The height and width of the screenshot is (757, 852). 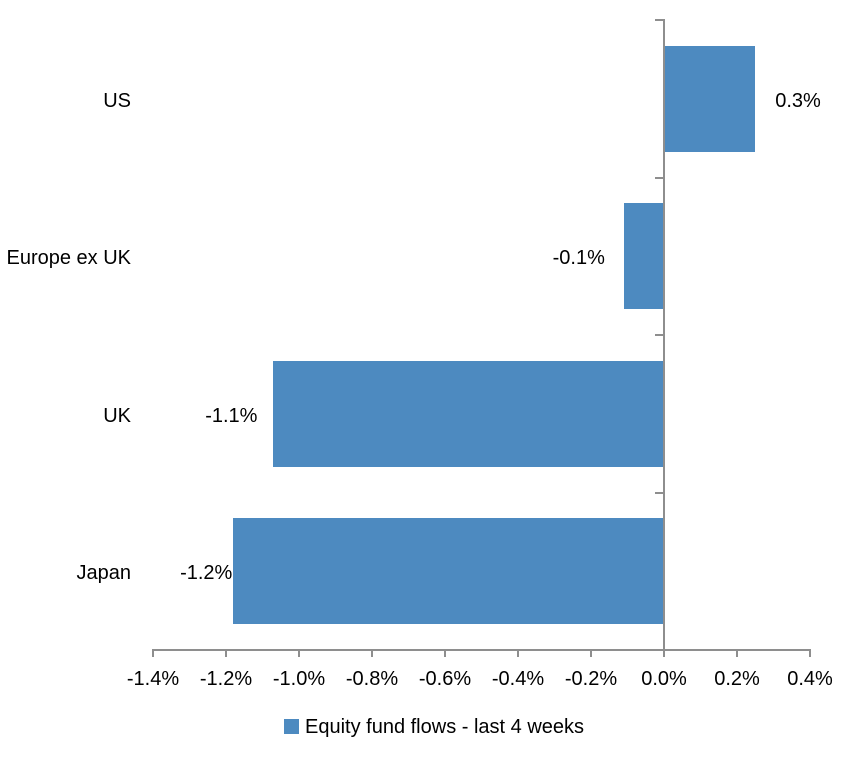 I want to click on x-tick-label--0.4: -0.4%, so click(x=518, y=679).